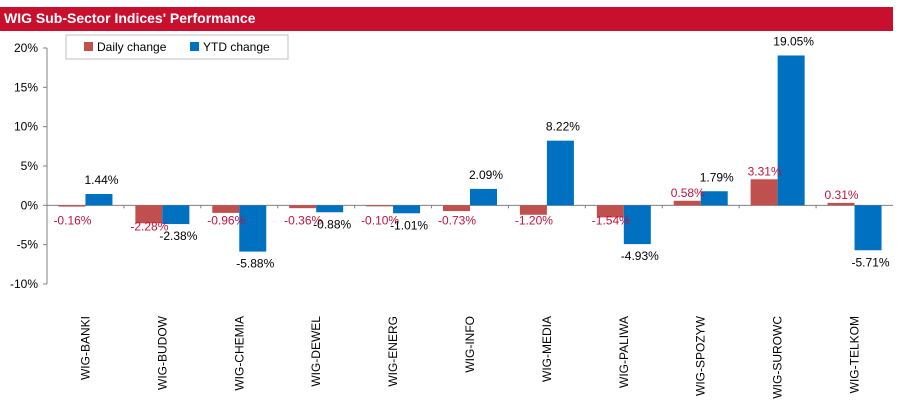 The height and width of the screenshot is (411, 899). I want to click on daily-change-data-label: 3.31%, so click(765, 171).